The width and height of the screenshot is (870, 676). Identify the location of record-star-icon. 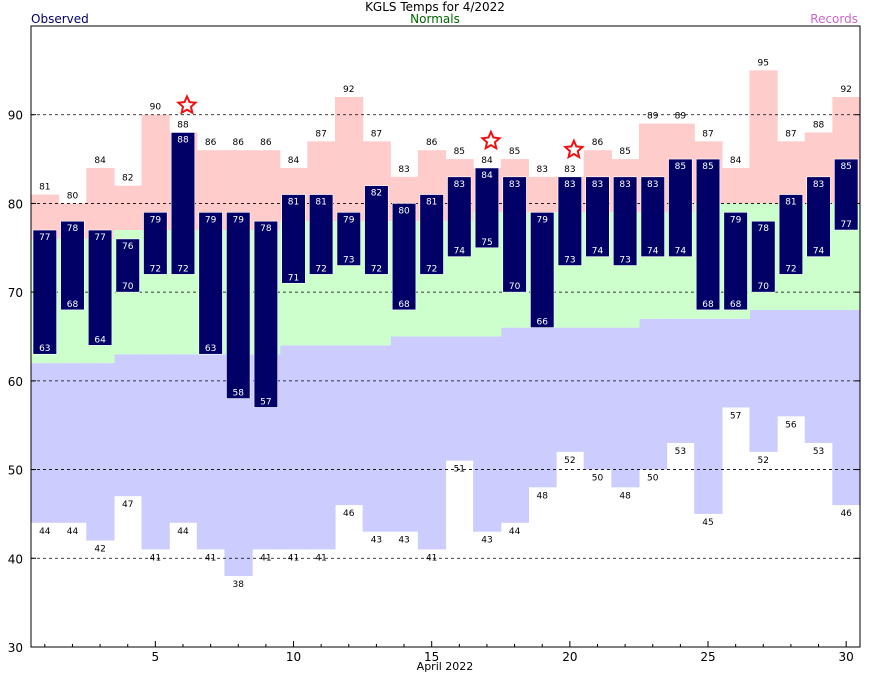
(573, 149).